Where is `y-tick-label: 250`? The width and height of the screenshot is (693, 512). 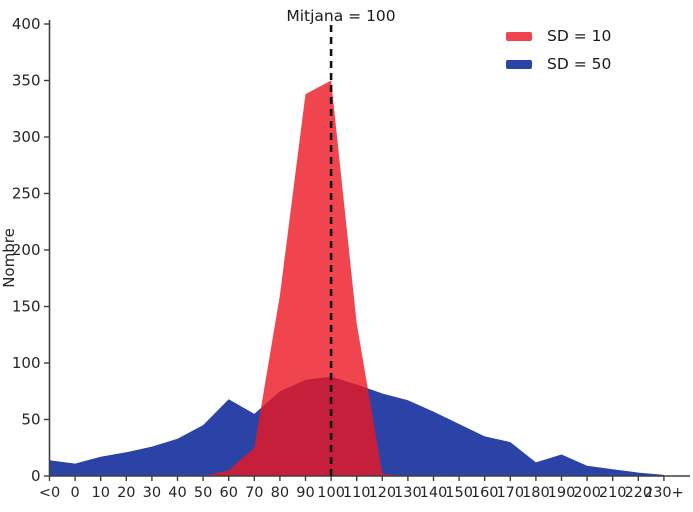 y-tick-label: 250 is located at coordinates (26, 194).